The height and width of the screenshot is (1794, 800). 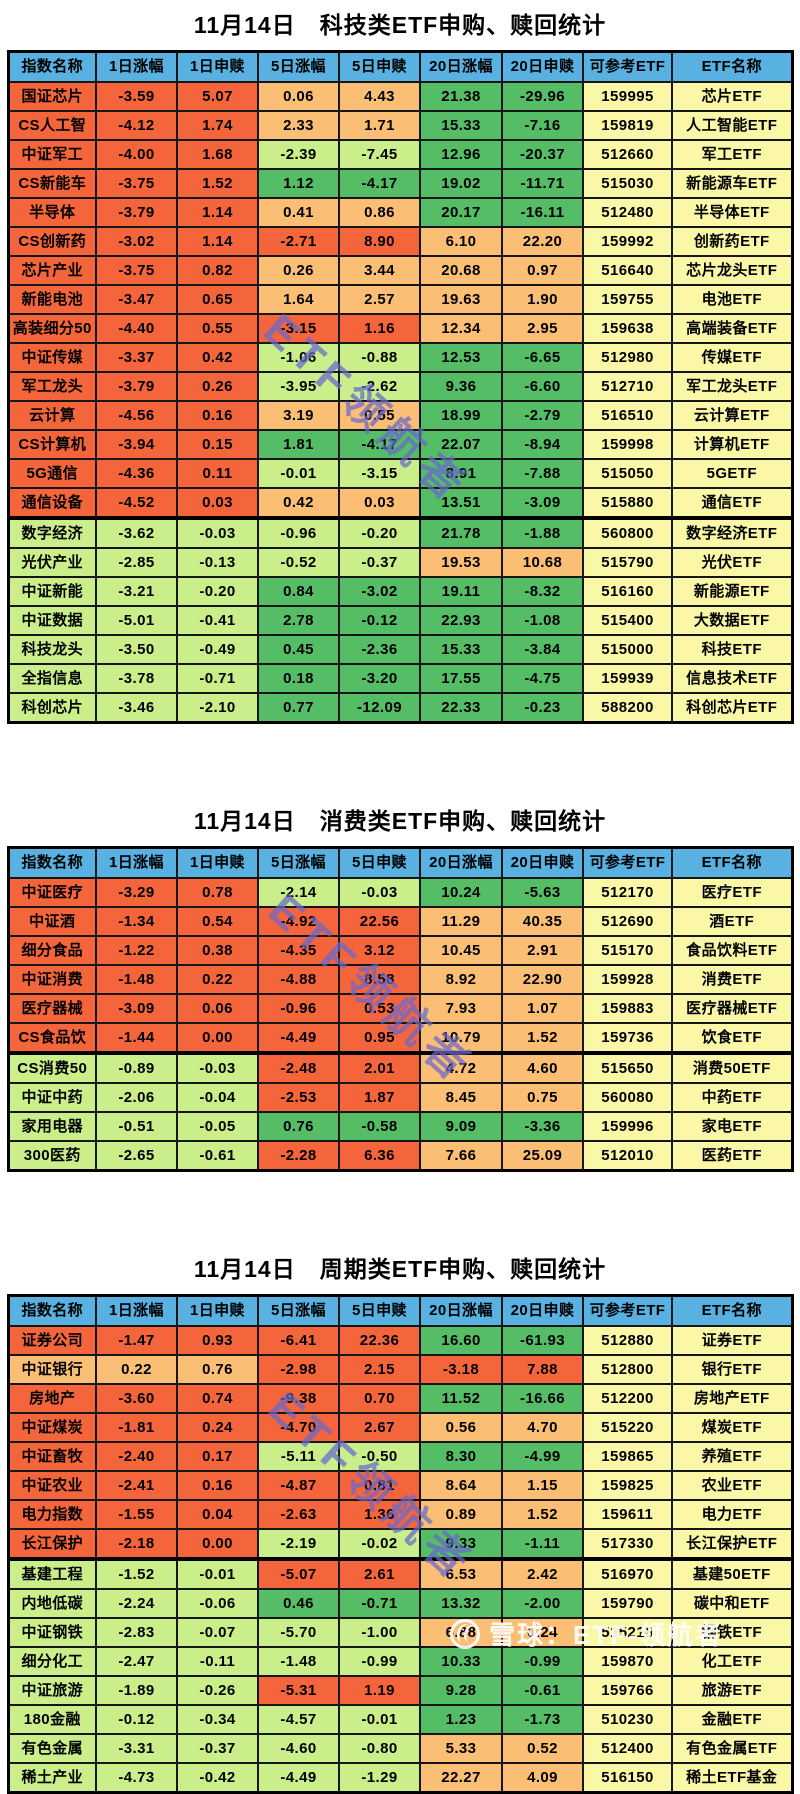 What do you see at coordinates (217, 299) in the screenshot?
I see `cell-1d-flow: 0.65` at bounding box center [217, 299].